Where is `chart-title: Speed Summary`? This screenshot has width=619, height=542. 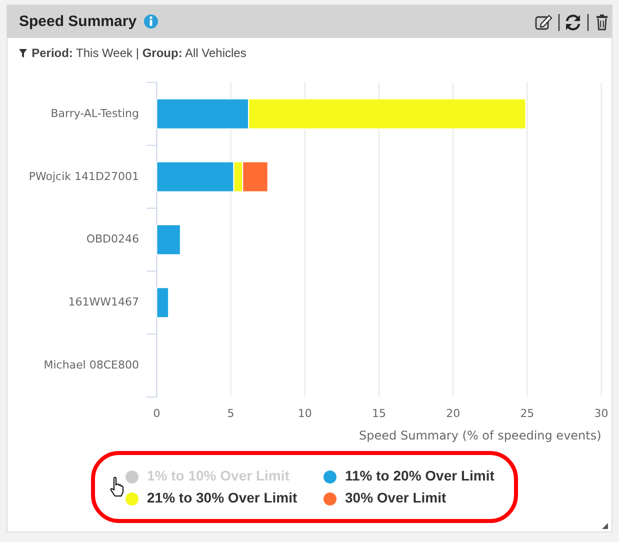
chart-title: Speed Summary is located at coordinates (78, 21).